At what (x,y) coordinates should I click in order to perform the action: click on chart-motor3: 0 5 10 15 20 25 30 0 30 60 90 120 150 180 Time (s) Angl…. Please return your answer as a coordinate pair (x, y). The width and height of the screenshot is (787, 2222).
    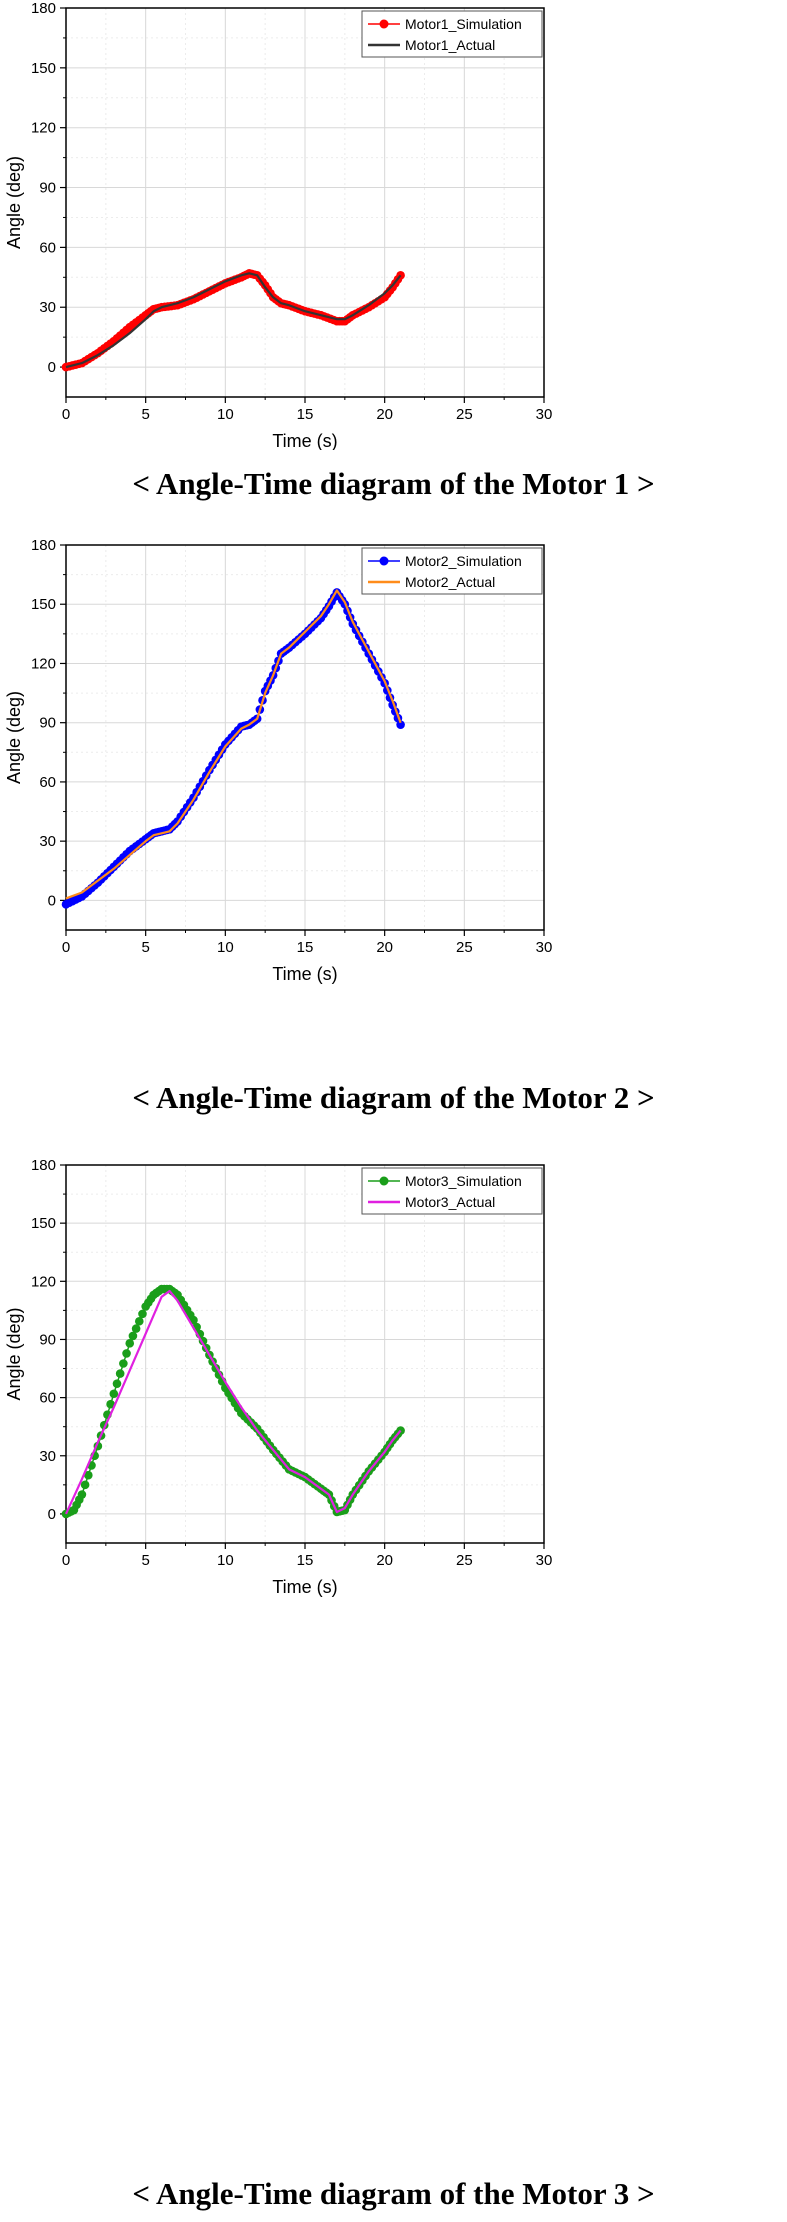
    Looking at the image, I should click on (278, 1378).